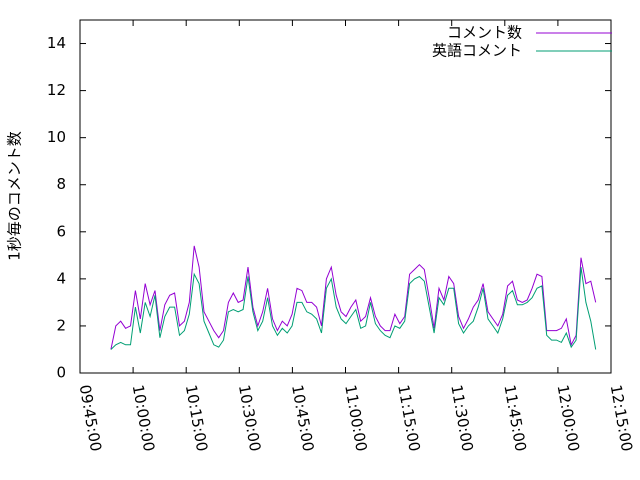  I want to click on x-tick-label: 12:15:00, so click(621, 417).